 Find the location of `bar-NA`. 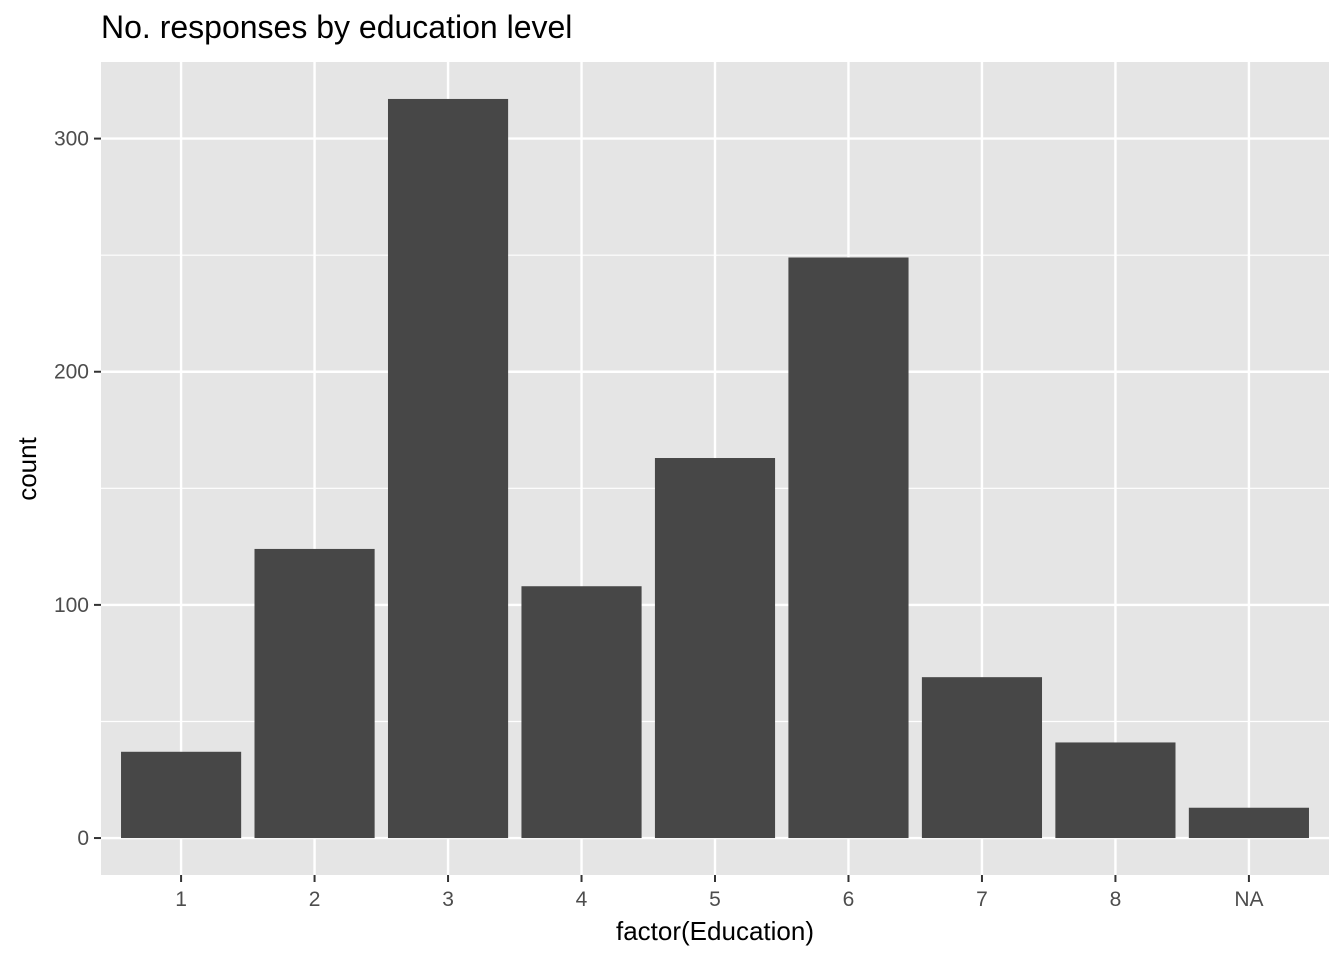

bar-NA is located at coordinates (1248, 823).